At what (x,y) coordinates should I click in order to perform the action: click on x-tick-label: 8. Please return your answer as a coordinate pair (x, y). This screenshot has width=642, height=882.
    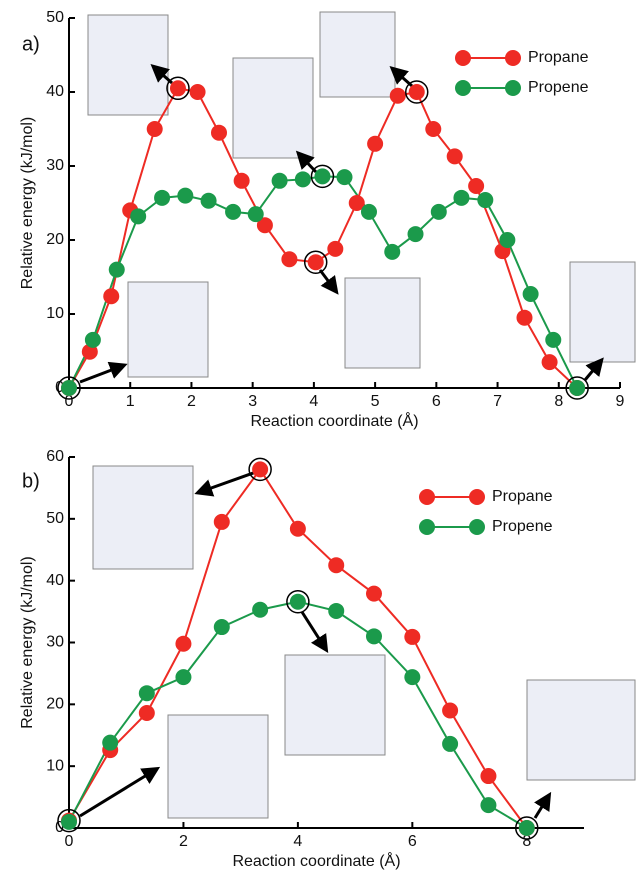
    Looking at the image, I should click on (526, 841).